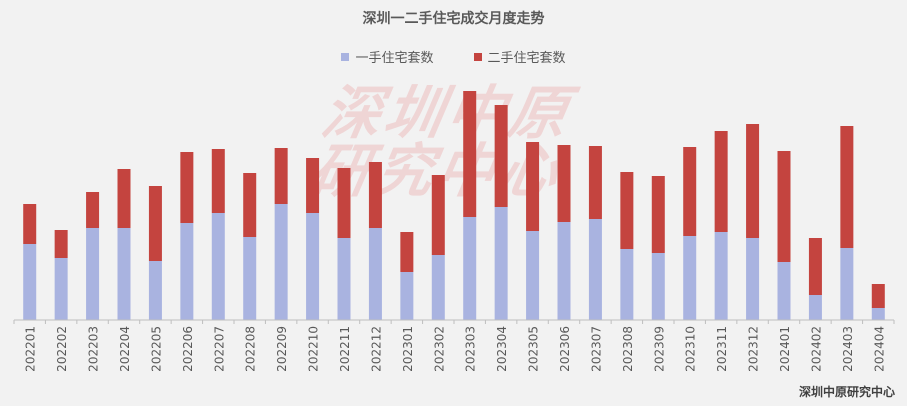 The image size is (907, 406). Describe the element at coordinates (477, 56) in the screenshot. I see `legend-swatch-secondary` at that location.